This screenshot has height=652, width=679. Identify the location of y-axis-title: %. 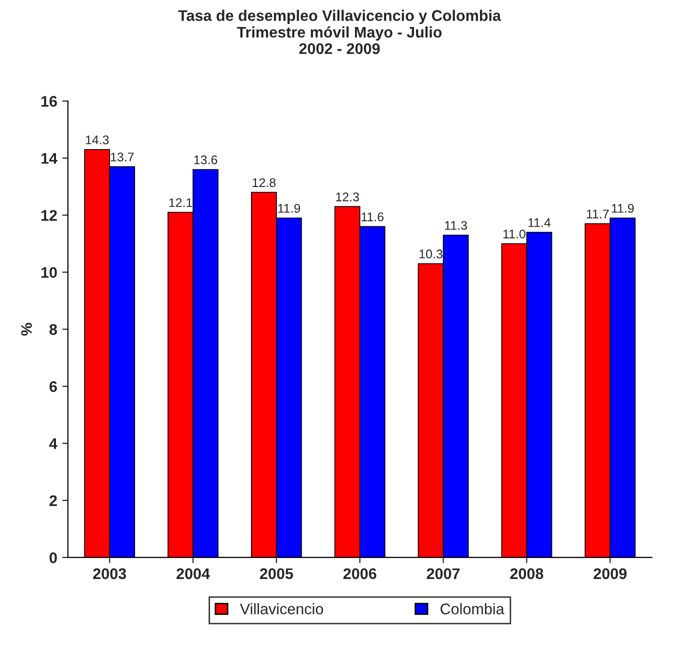
(26, 329).